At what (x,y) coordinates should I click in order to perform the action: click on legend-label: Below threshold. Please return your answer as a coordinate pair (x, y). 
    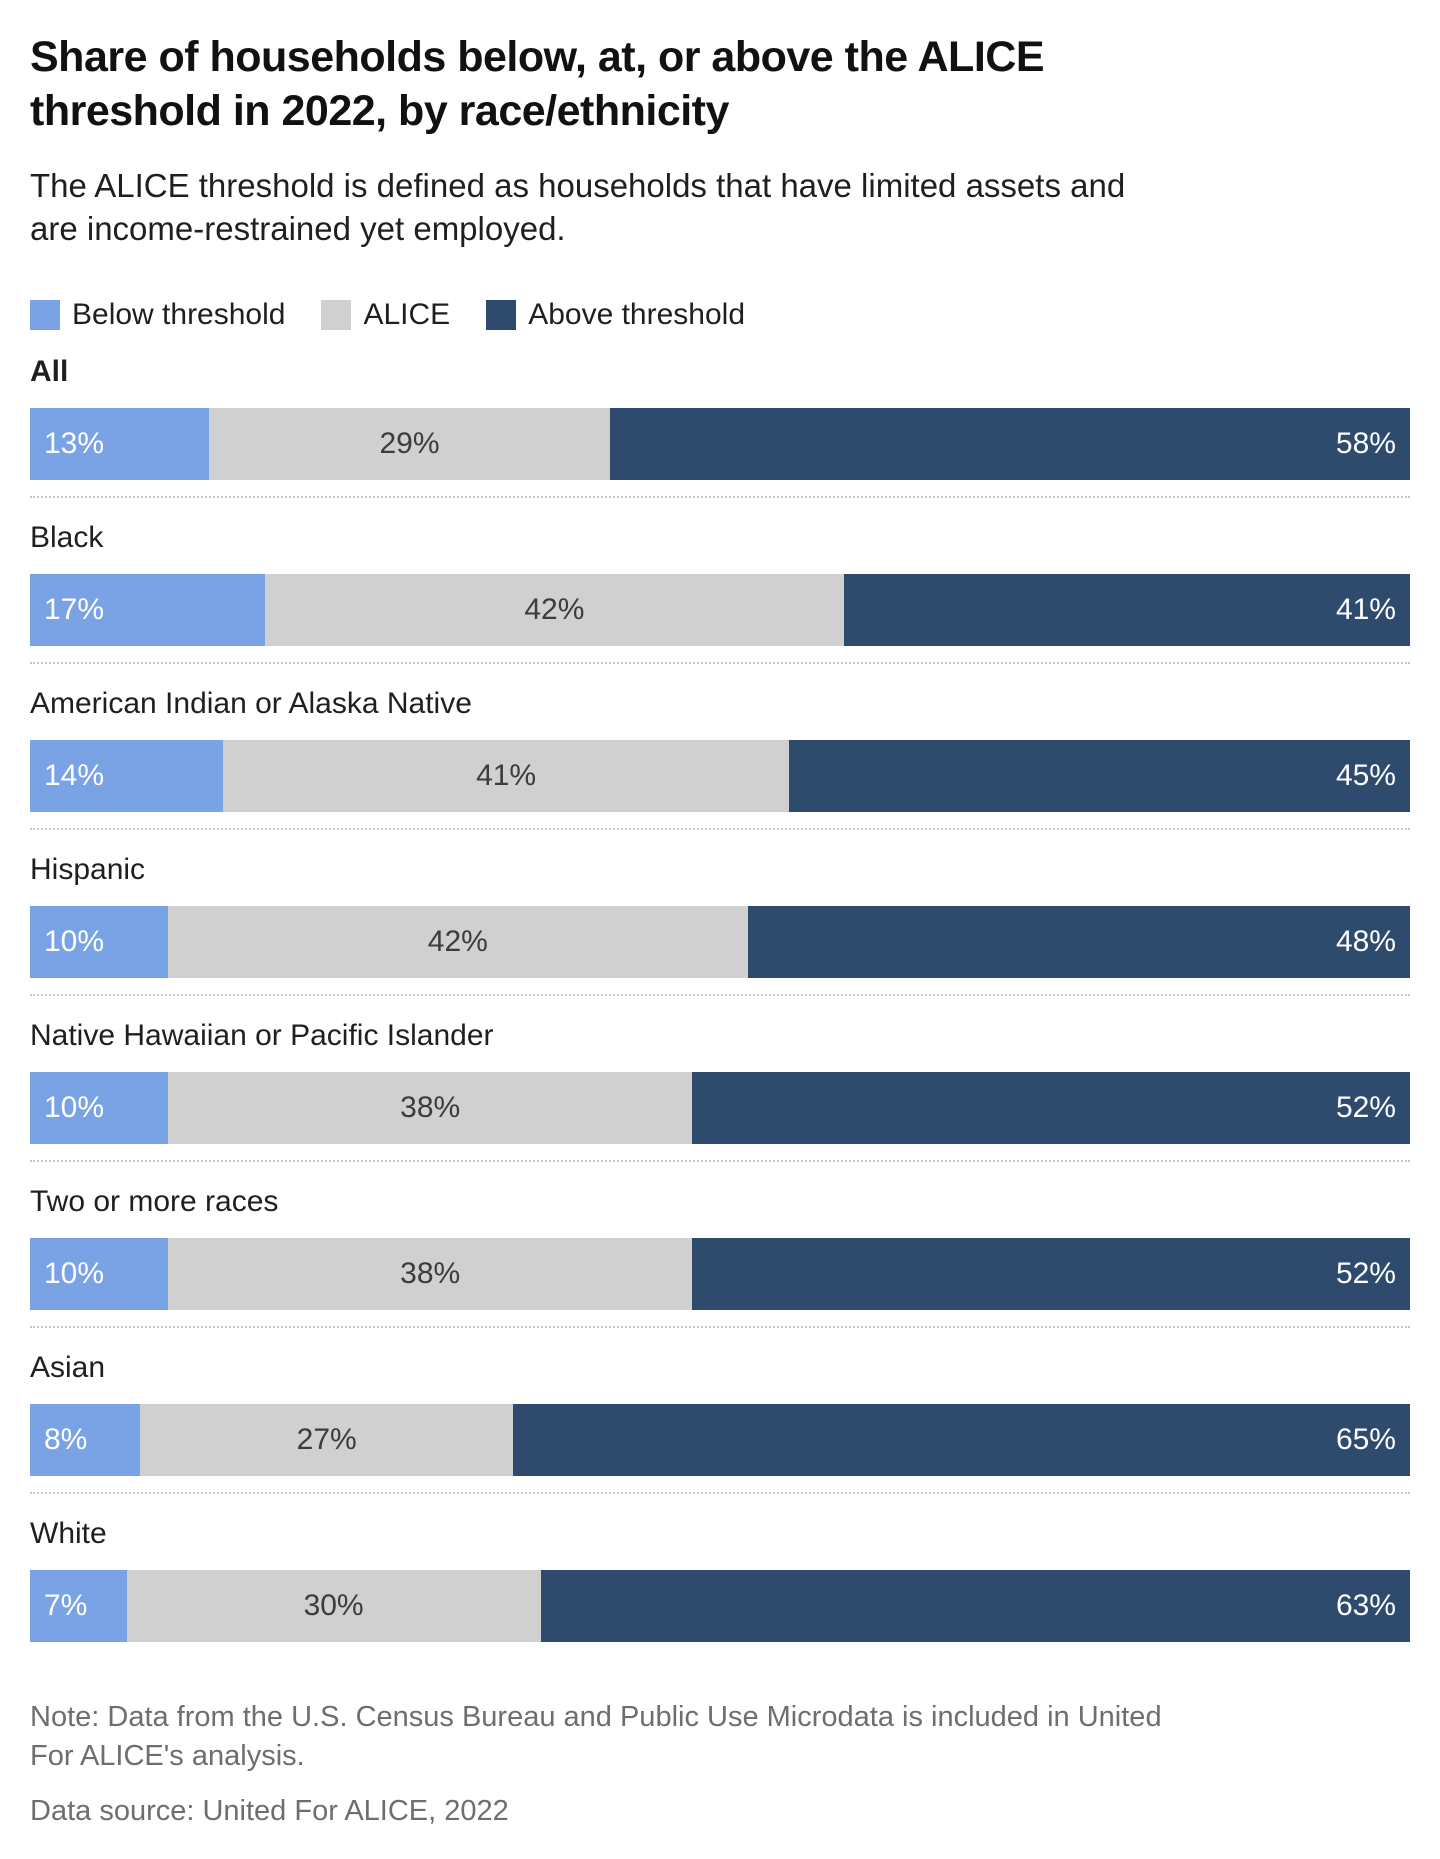
    Looking at the image, I should click on (179, 314).